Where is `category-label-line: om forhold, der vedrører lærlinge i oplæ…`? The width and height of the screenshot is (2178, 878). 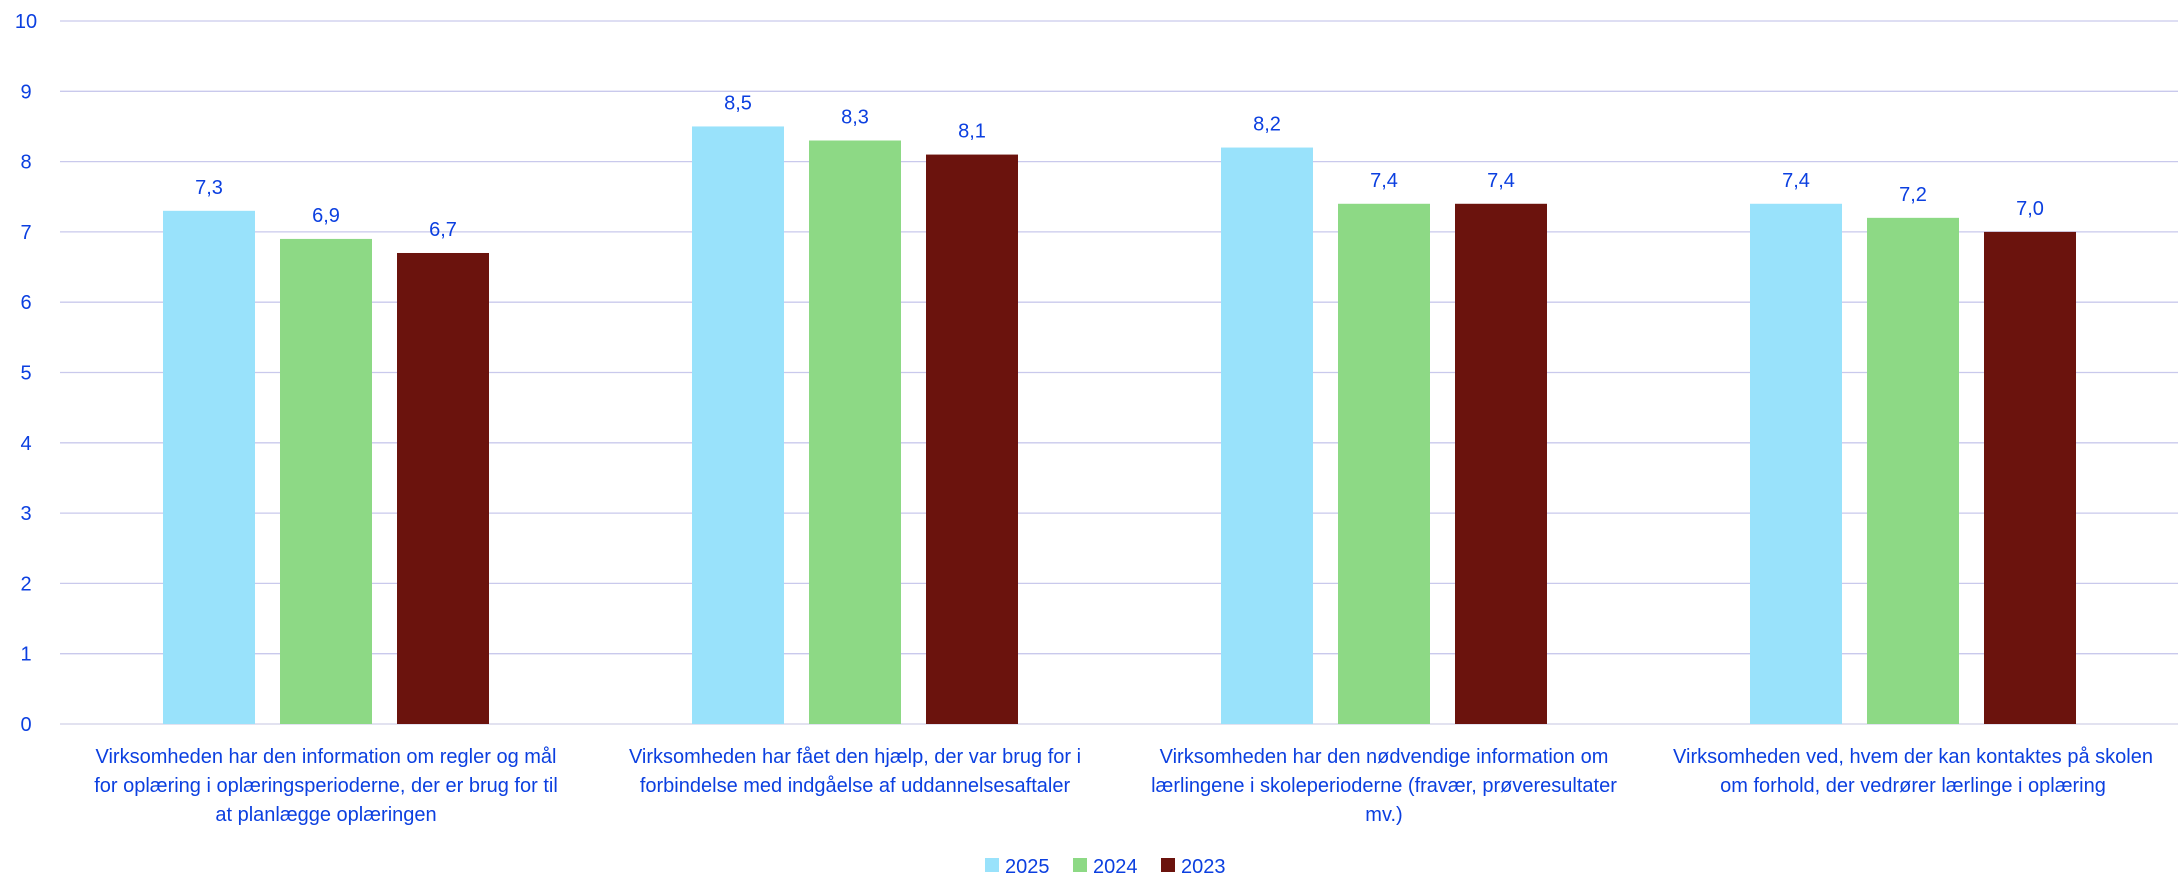 category-label-line: om forhold, der vedrører lærlinge i oplæ… is located at coordinates (1913, 786).